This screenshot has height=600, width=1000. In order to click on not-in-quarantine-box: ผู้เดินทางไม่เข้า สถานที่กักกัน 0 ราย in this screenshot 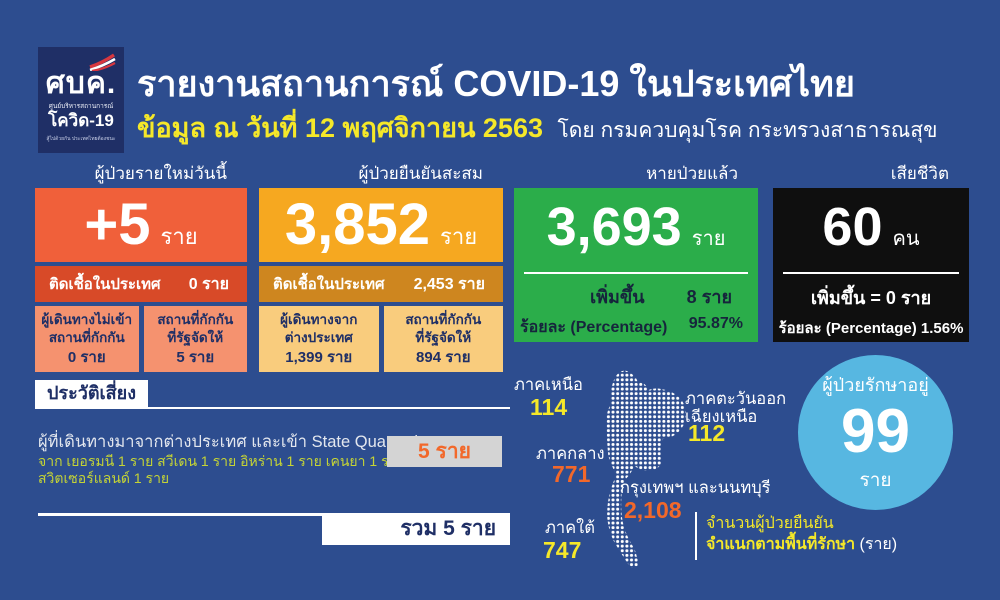, I will do `click(87, 339)`.